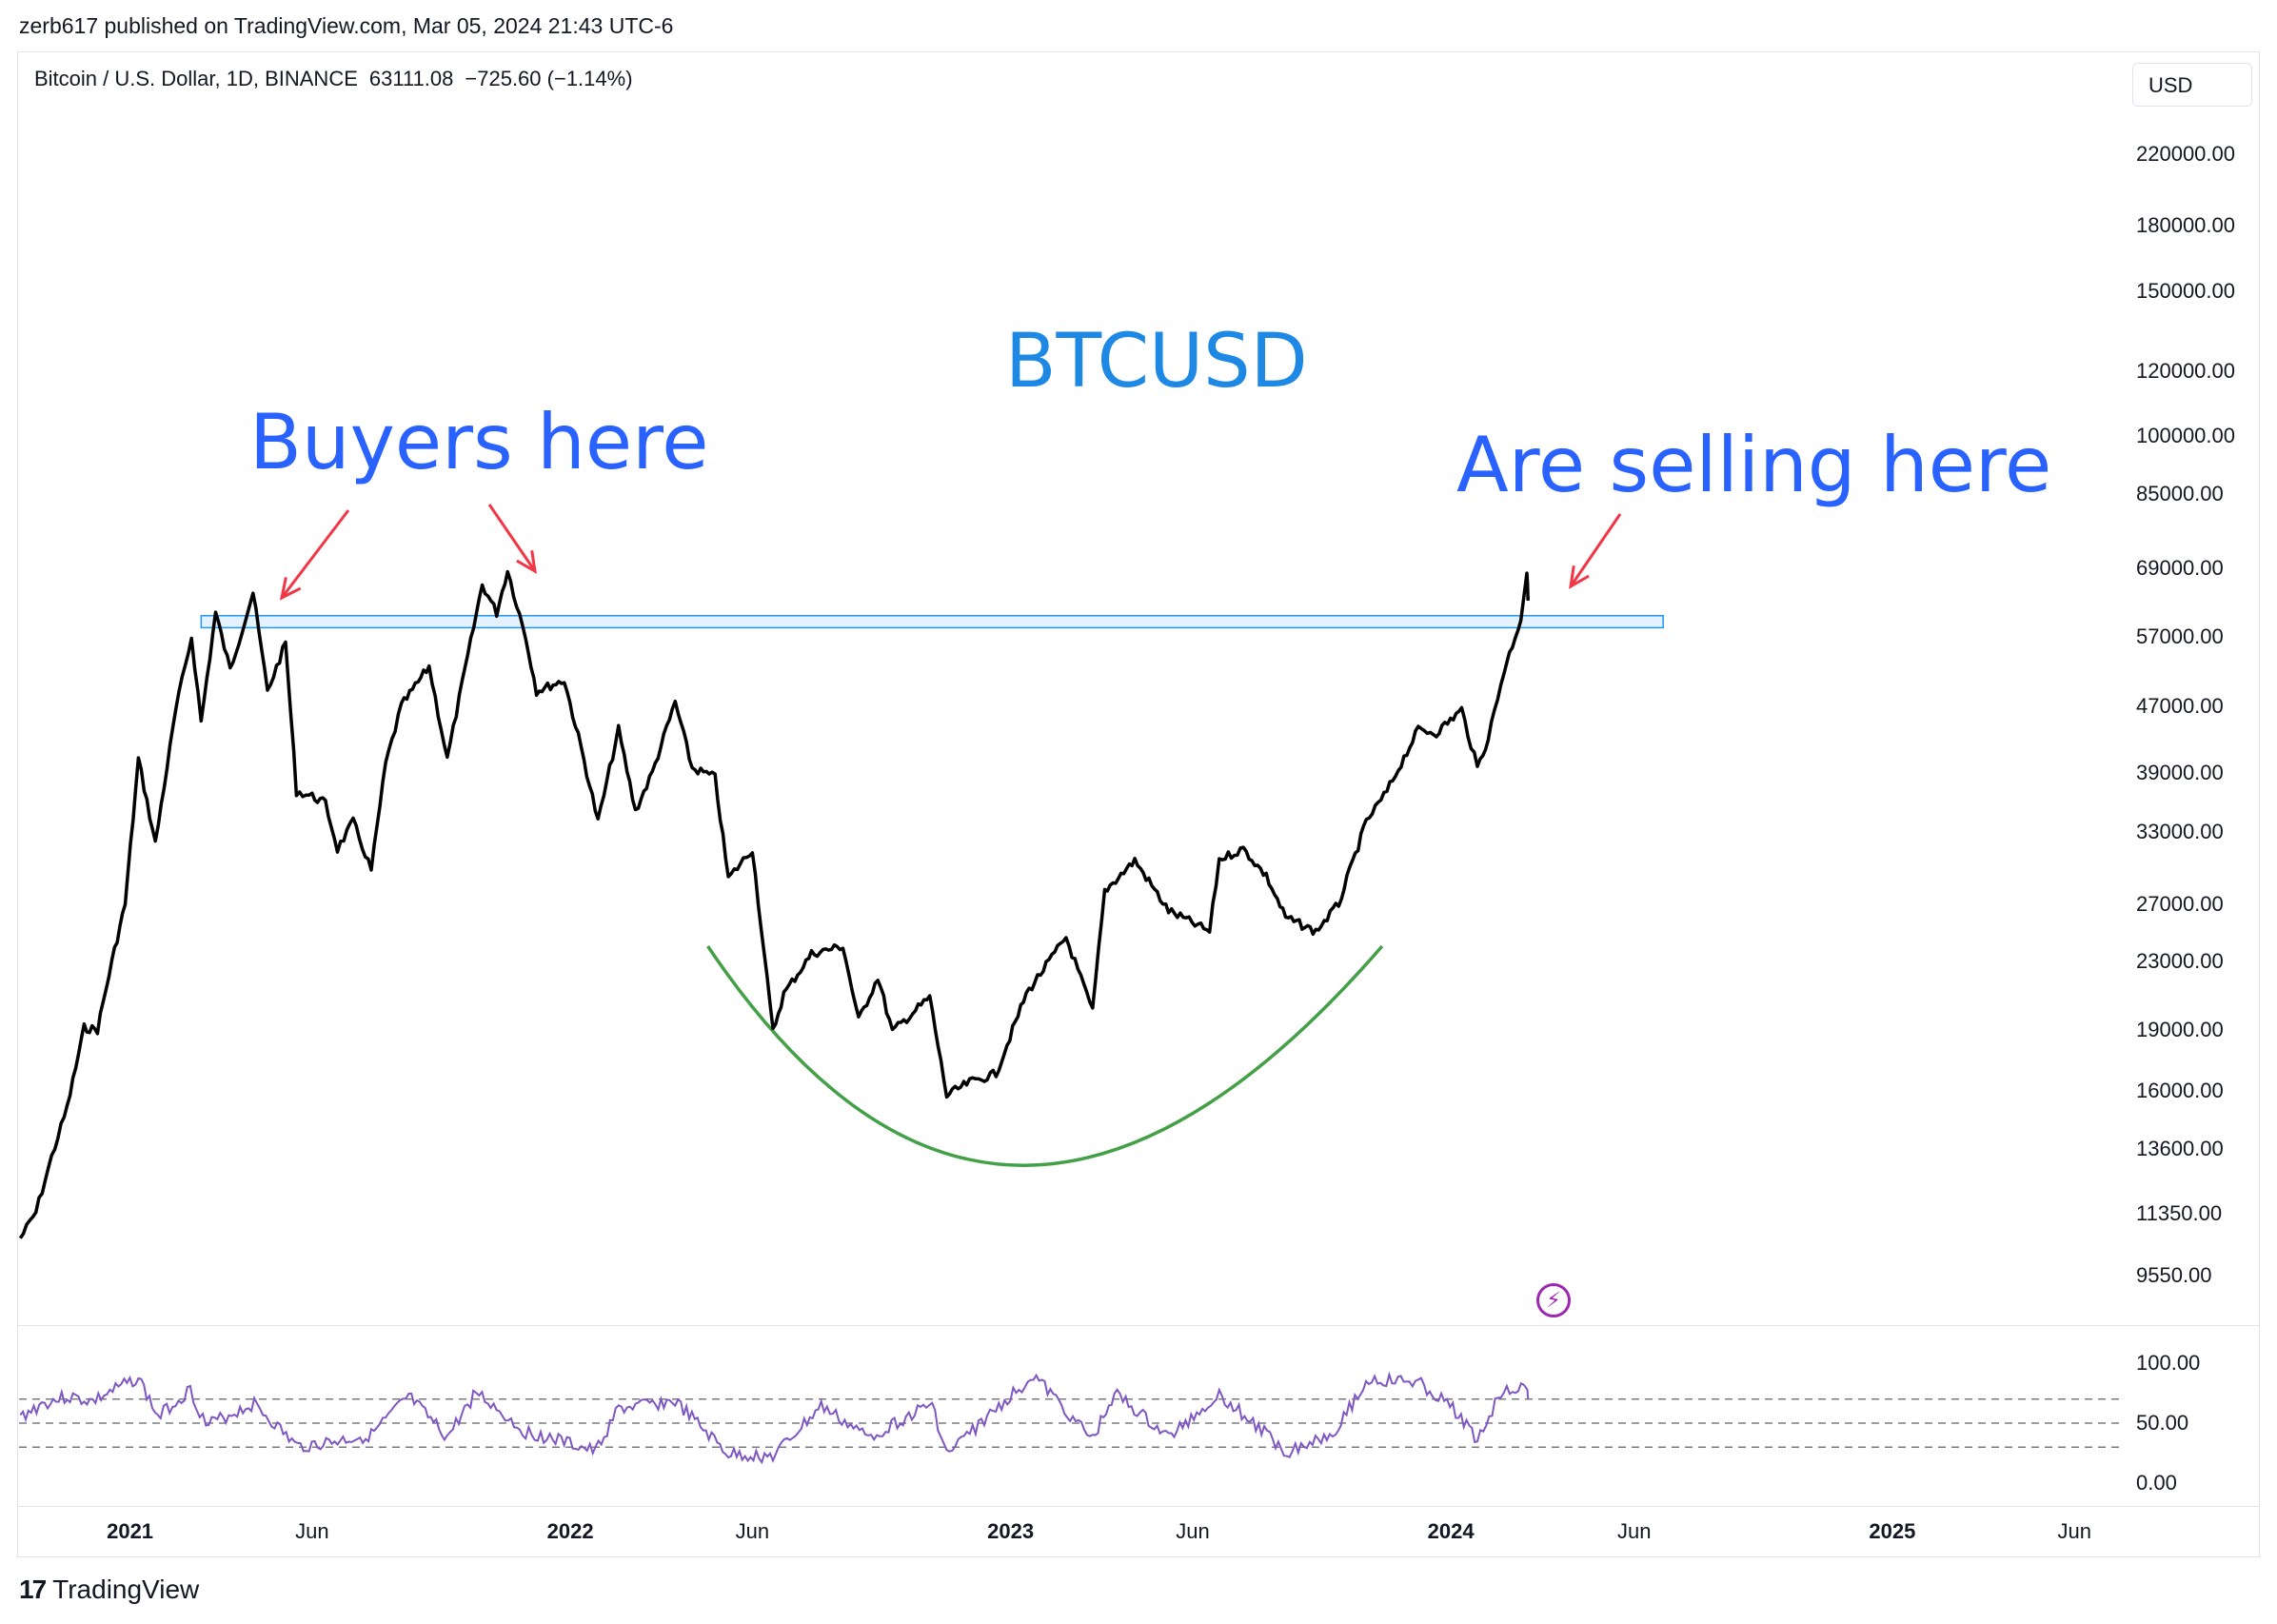  What do you see at coordinates (2180, 494) in the screenshot?
I see `price-tick-label: 85000.00` at bounding box center [2180, 494].